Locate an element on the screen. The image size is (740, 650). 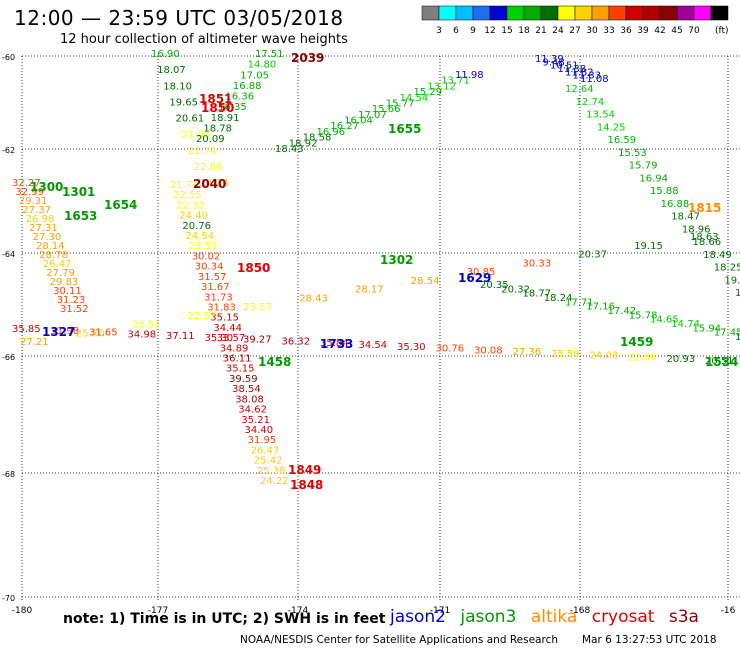
satellite-legend: jason2 jason3 altika cryosat s3a is located at coordinates (549, 617).